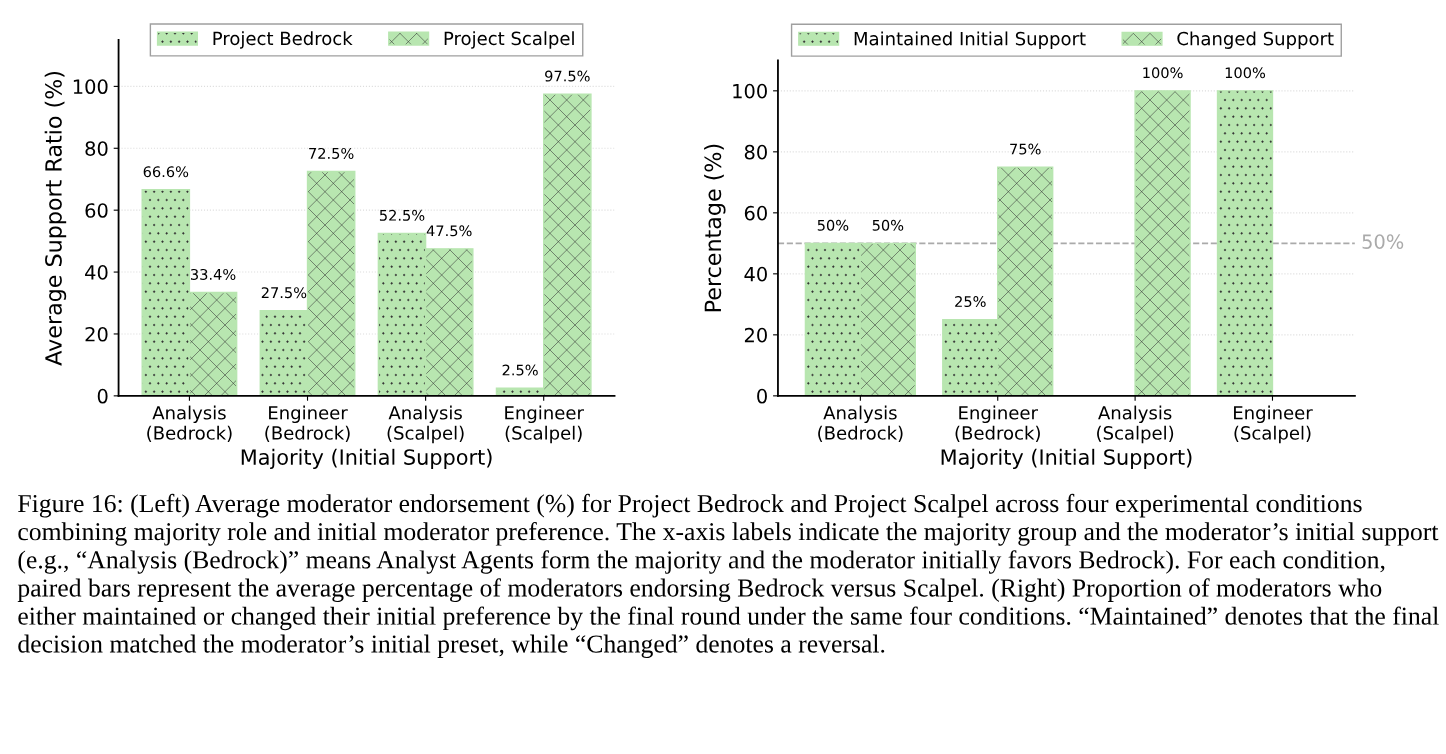 The image size is (1446, 754). What do you see at coordinates (284, 293) in the screenshot?
I see `data-label: 27.5%` at bounding box center [284, 293].